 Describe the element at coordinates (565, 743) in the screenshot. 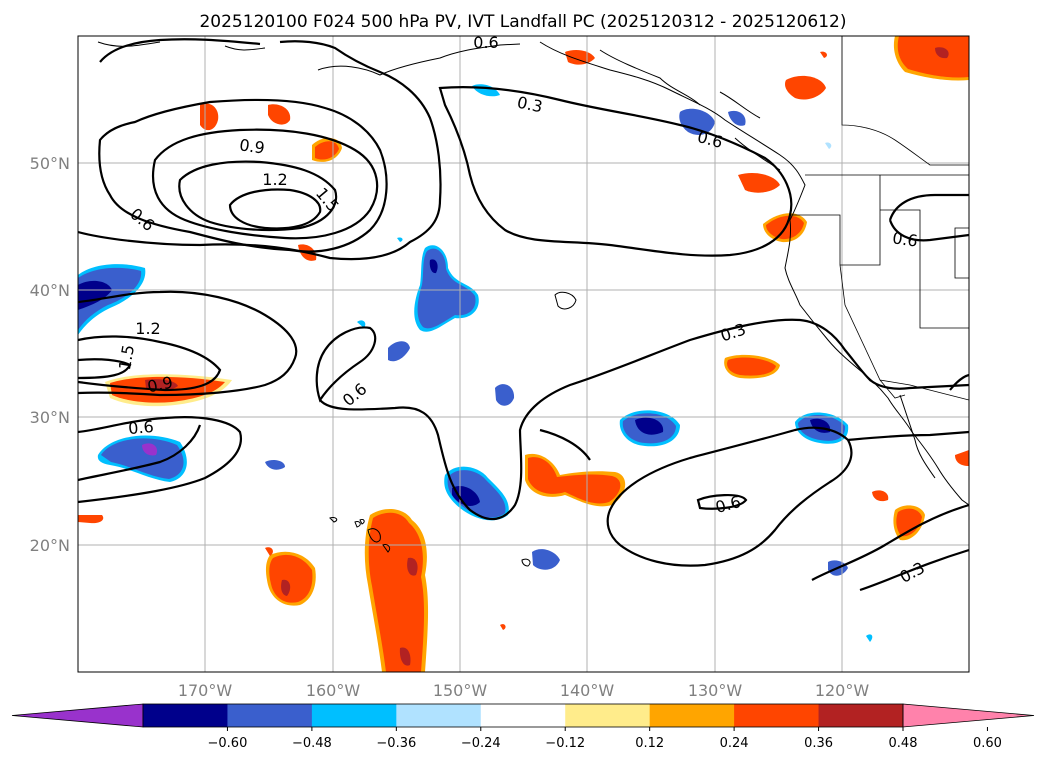

I see `colorbar-tick-label: −0.12` at that location.